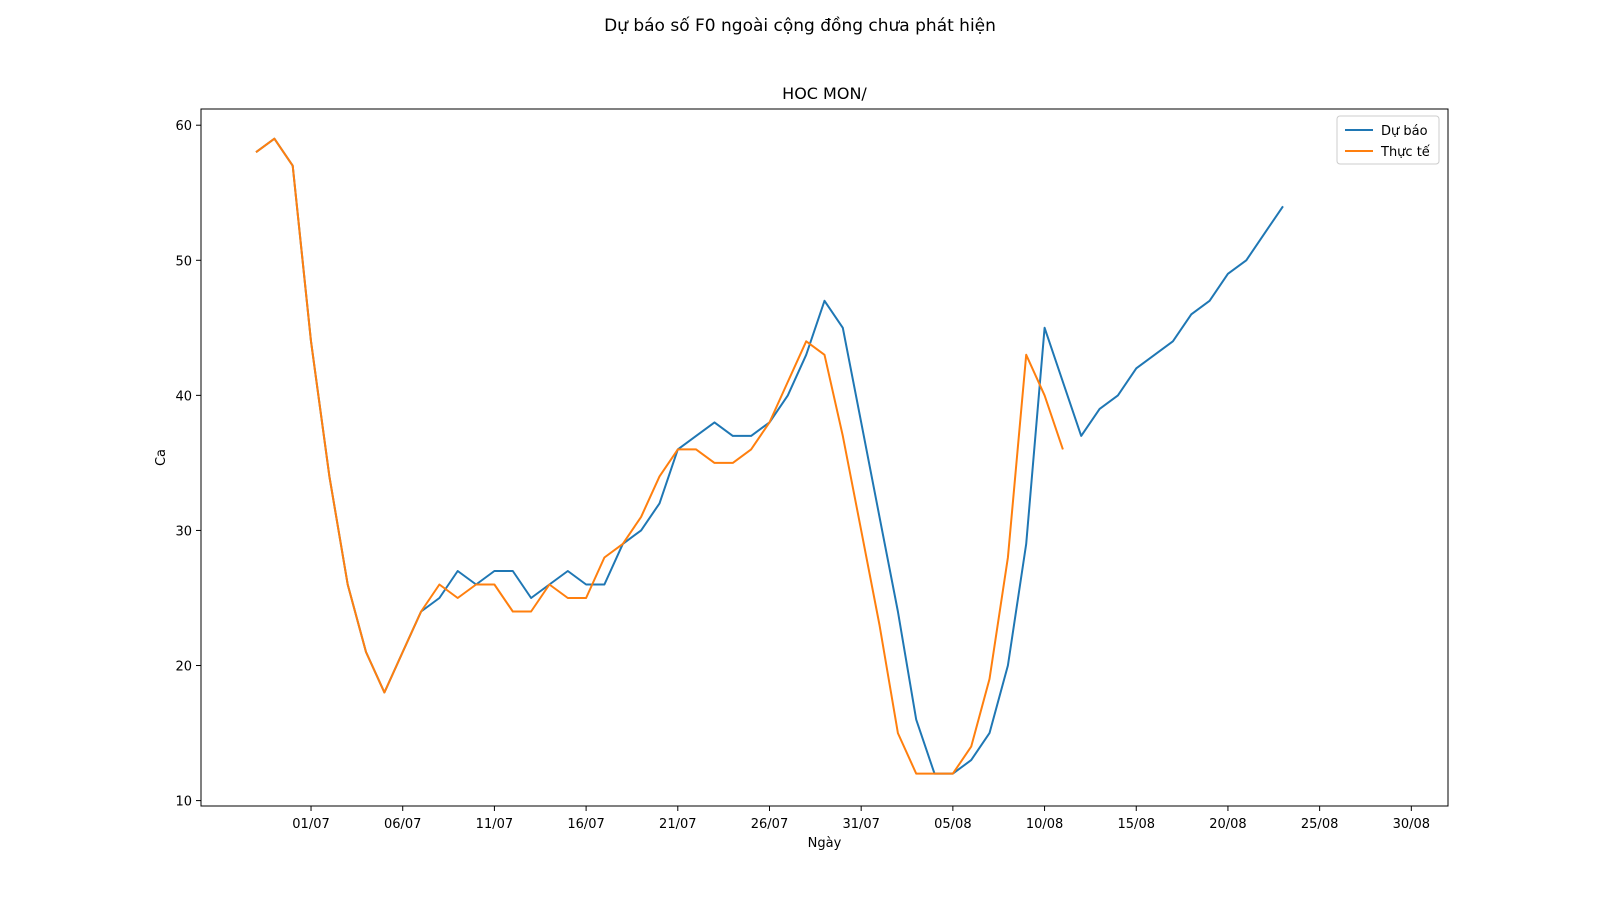 This screenshot has width=1600, height=900. Describe the element at coordinates (183, 396) in the screenshot. I see `y-tick-label: 40` at that location.